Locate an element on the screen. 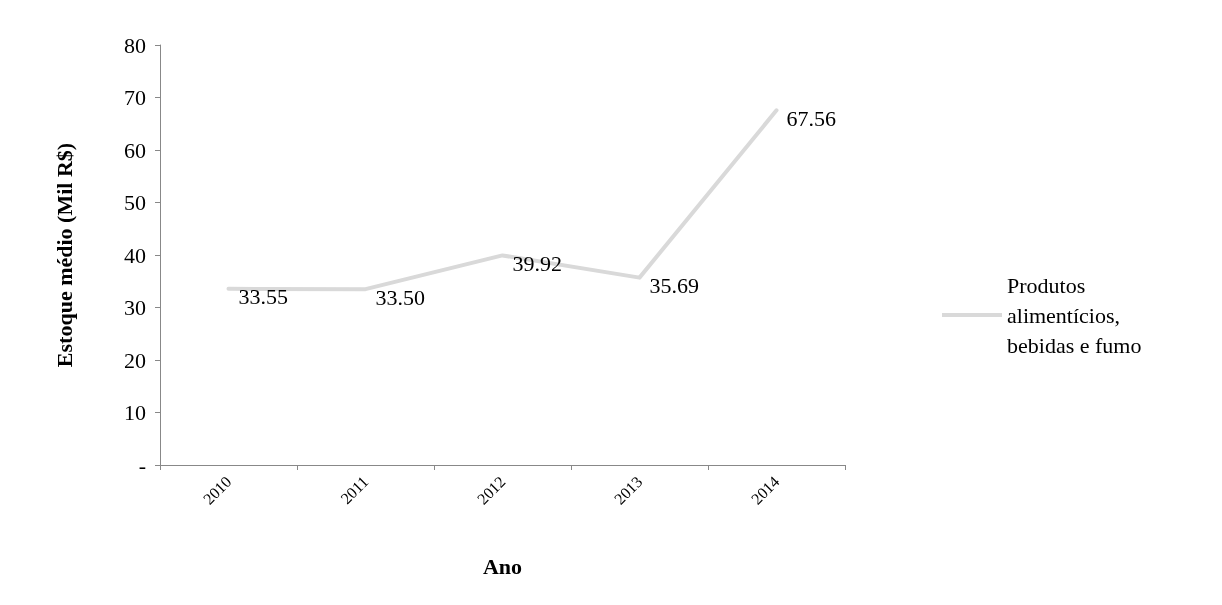  data-label: 67.56 is located at coordinates (811, 118).